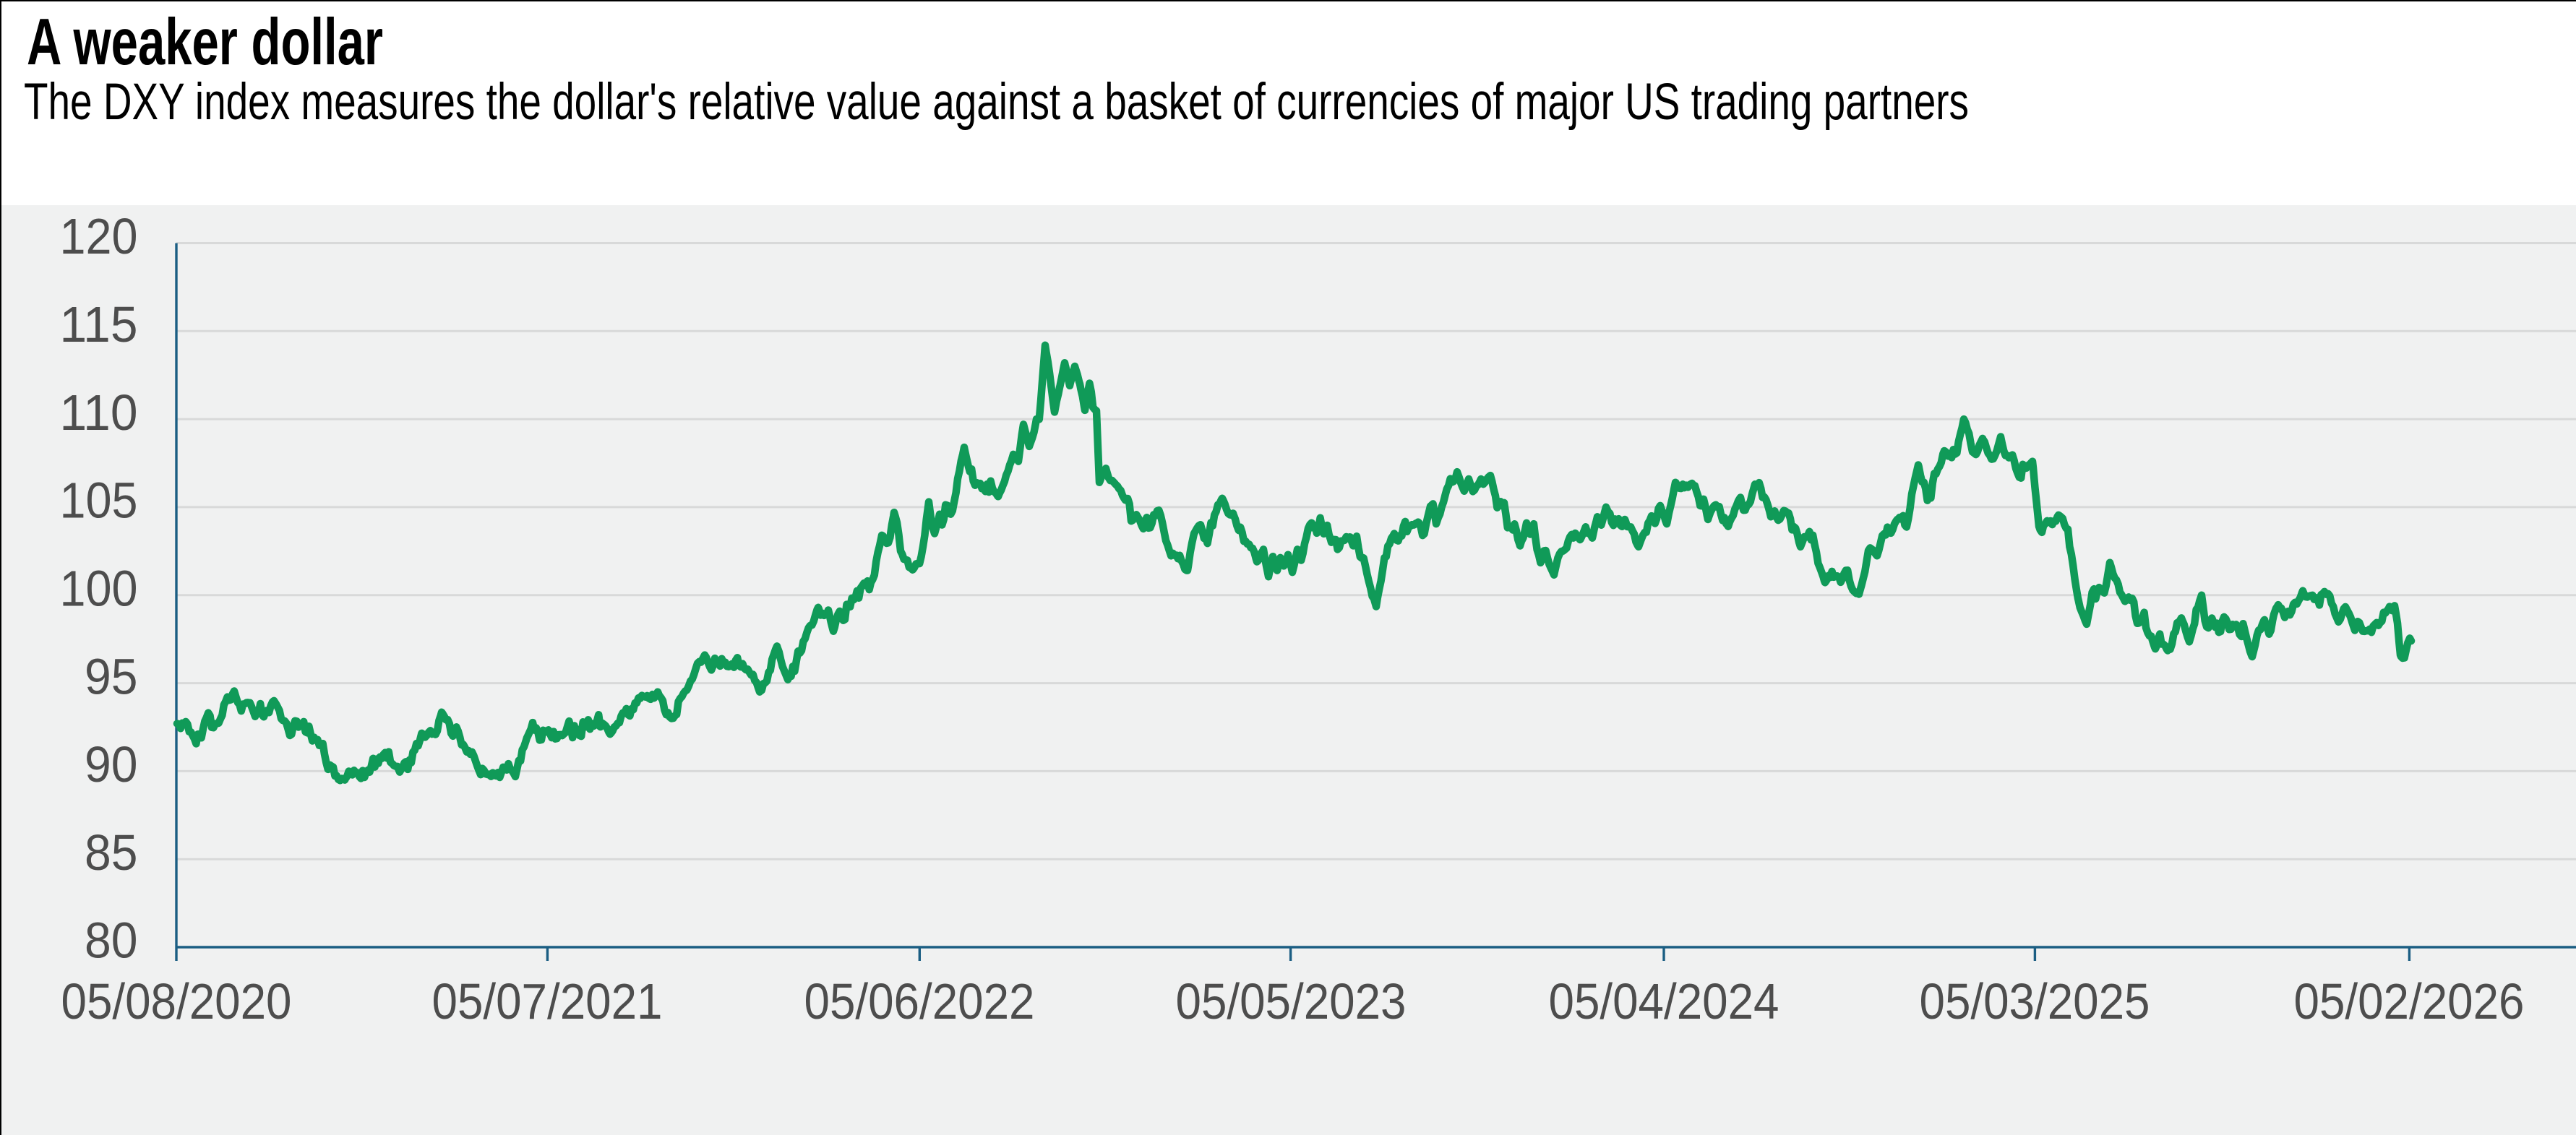 This screenshot has width=2576, height=1135. I want to click on svg-text: 05/08/2020, so click(177, 1001).